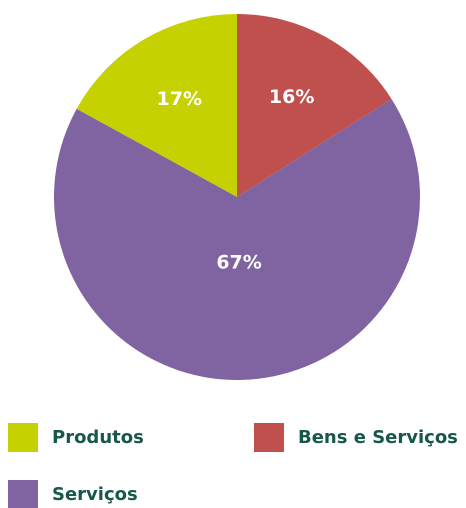  I want to click on slice-label: 17%, so click(179, 99).